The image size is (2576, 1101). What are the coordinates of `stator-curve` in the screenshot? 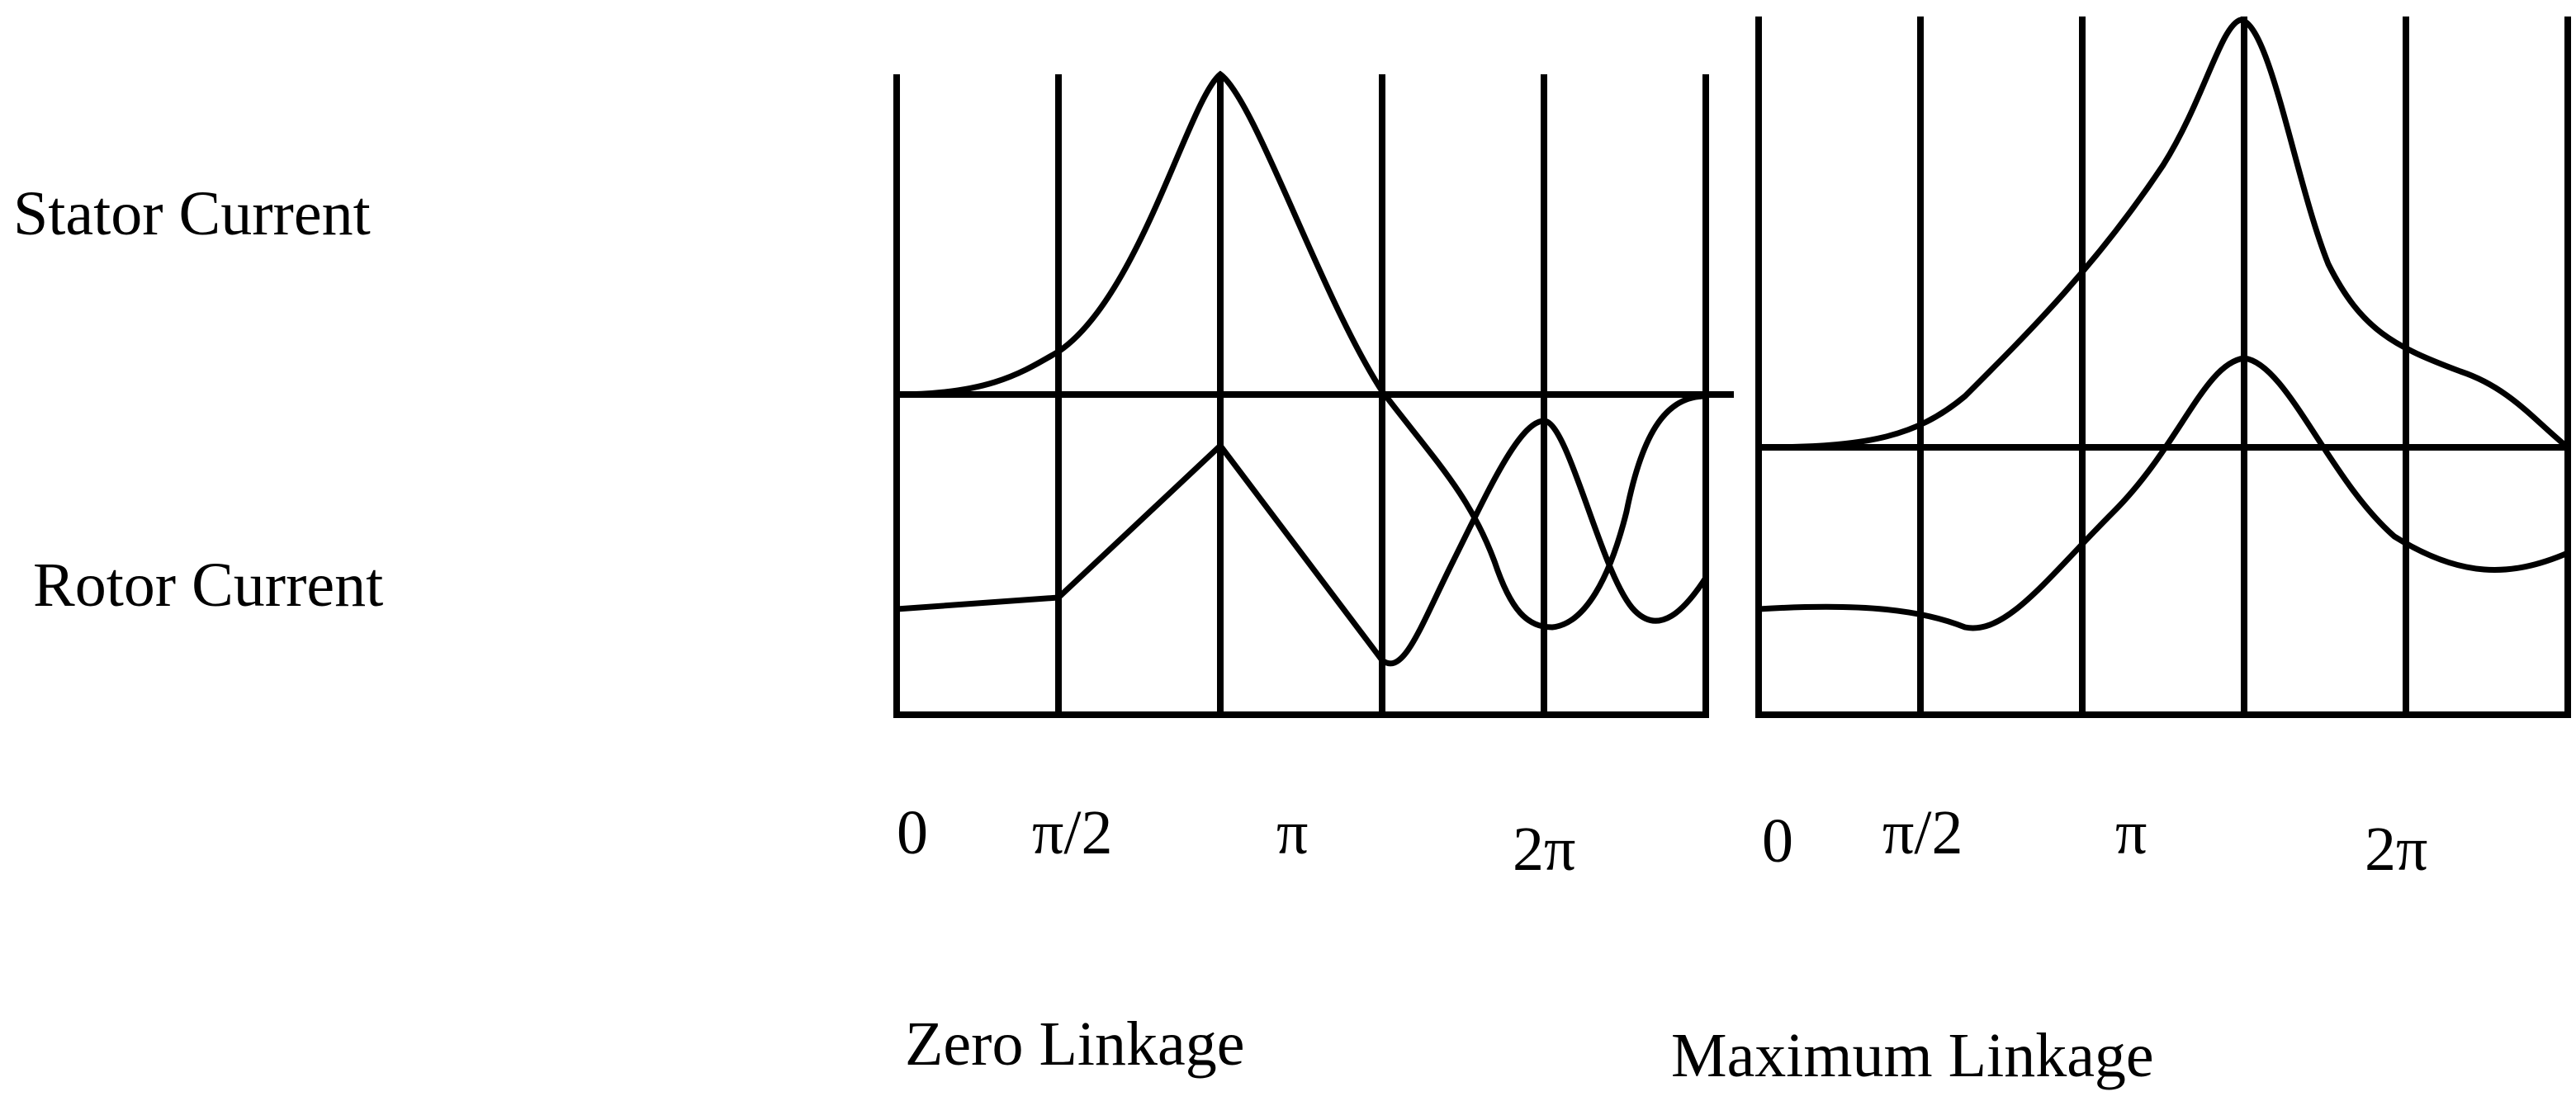 It's located at (2164, 234).